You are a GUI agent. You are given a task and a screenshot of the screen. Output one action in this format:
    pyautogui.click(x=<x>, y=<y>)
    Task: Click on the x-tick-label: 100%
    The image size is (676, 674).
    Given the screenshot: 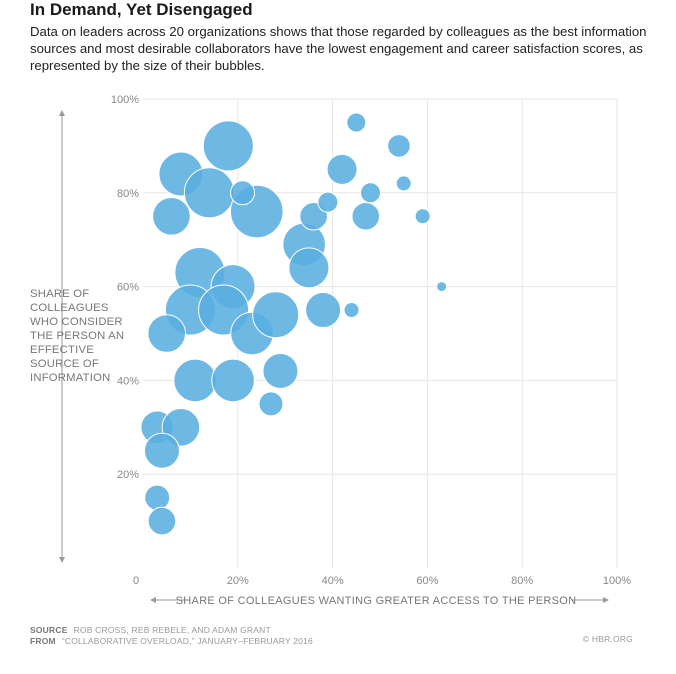 What is the action you would take?
    pyautogui.click(x=617, y=581)
    